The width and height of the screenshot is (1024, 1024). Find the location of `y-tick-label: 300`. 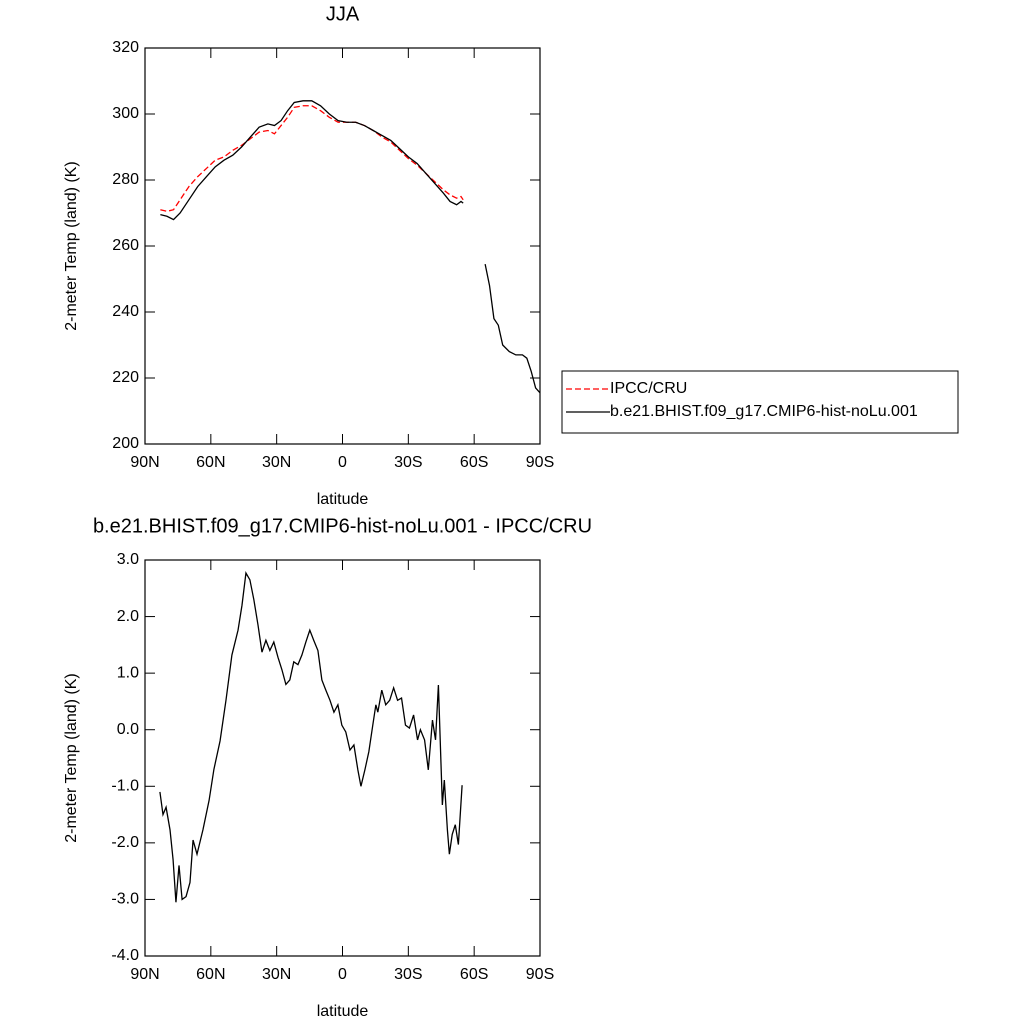

y-tick-label: 300 is located at coordinates (125, 113).